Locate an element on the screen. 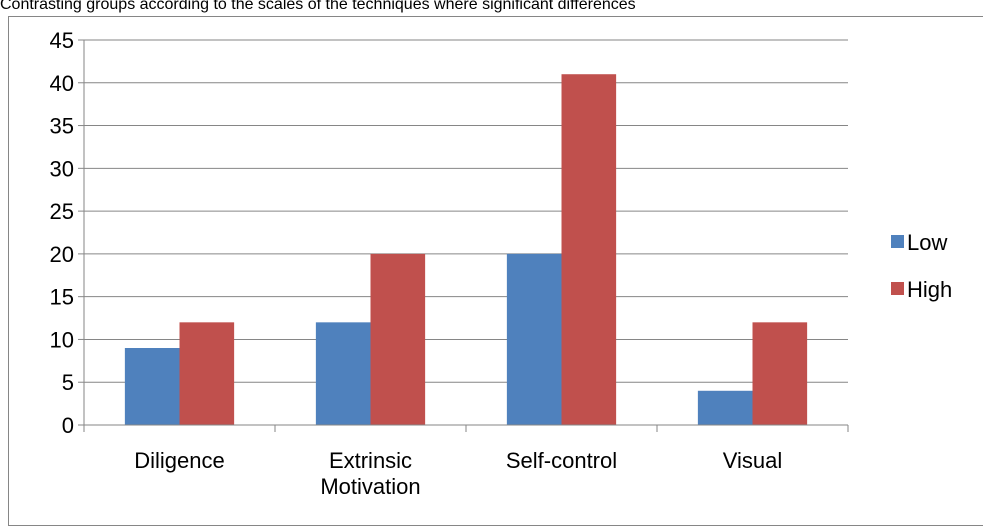 Image resolution: width=983 pixels, height=526 pixels. bar-low-visual is located at coordinates (725, 407).